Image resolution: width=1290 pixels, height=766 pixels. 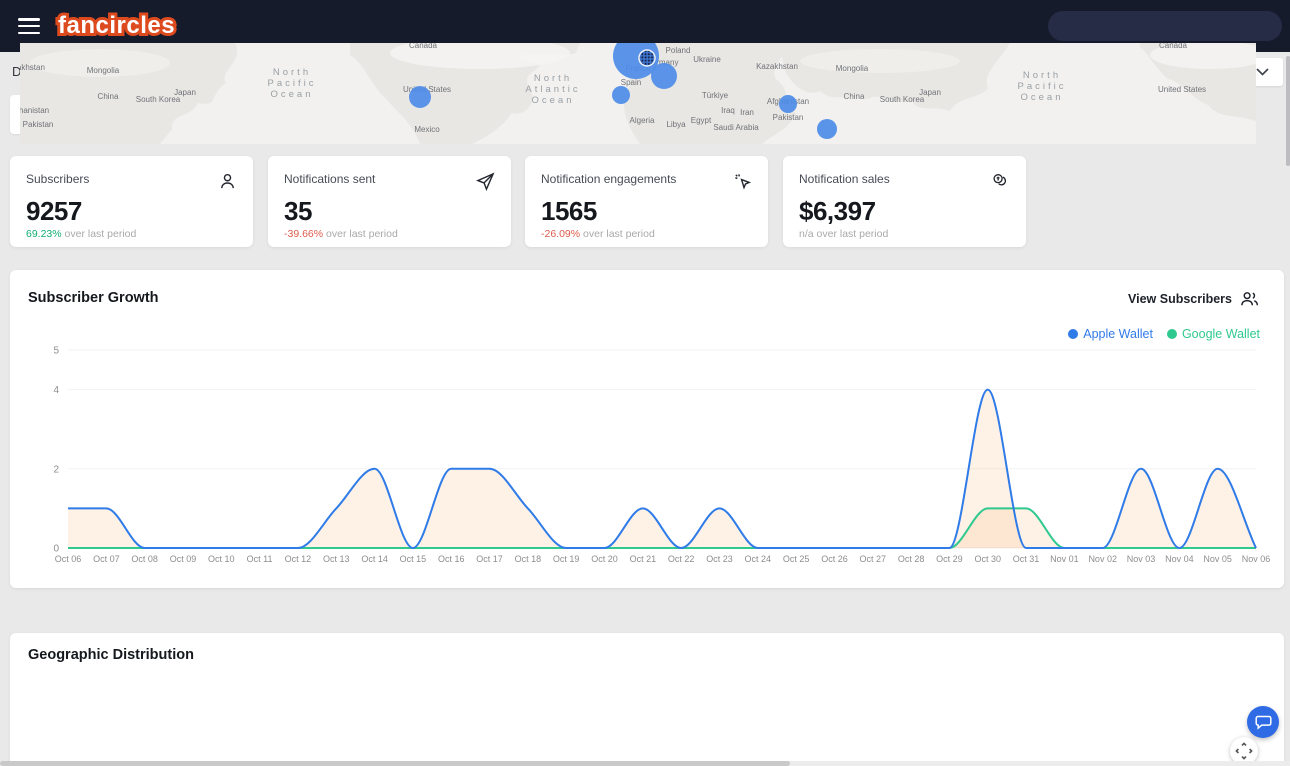 I want to click on svg-text: Atlantic, so click(x=552, y=89).